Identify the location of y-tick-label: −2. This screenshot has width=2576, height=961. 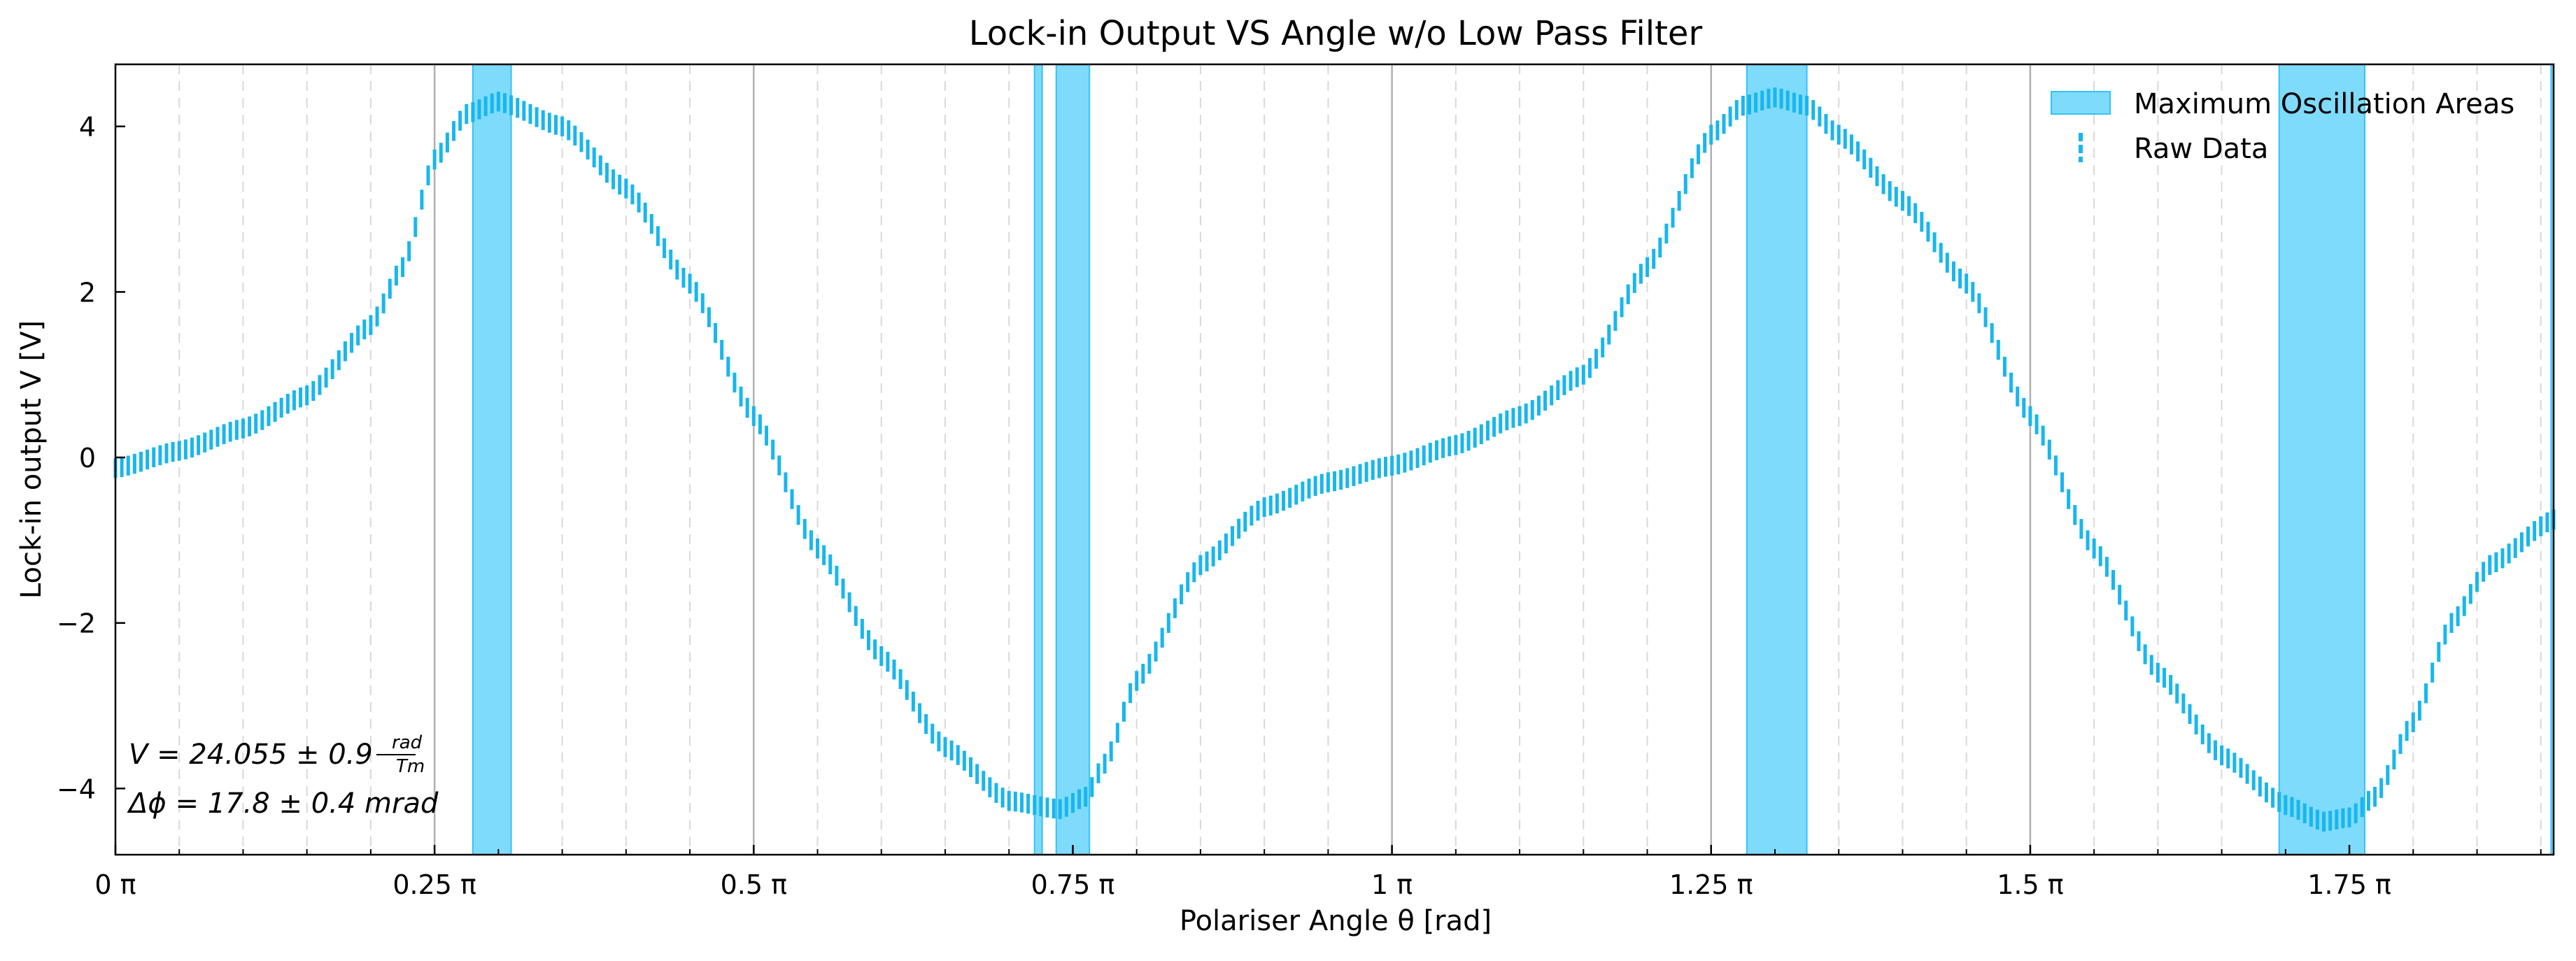
(76, 623).